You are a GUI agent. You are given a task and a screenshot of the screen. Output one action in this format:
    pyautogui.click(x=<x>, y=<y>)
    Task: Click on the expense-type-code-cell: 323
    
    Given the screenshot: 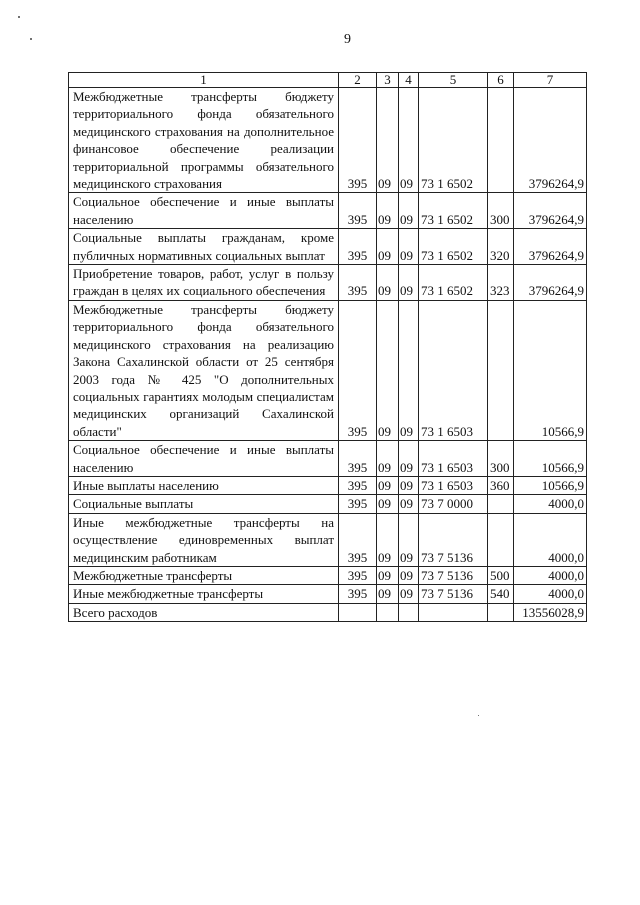 What is the action you would take?
    pyautogui.click(x=500, y=282)
    